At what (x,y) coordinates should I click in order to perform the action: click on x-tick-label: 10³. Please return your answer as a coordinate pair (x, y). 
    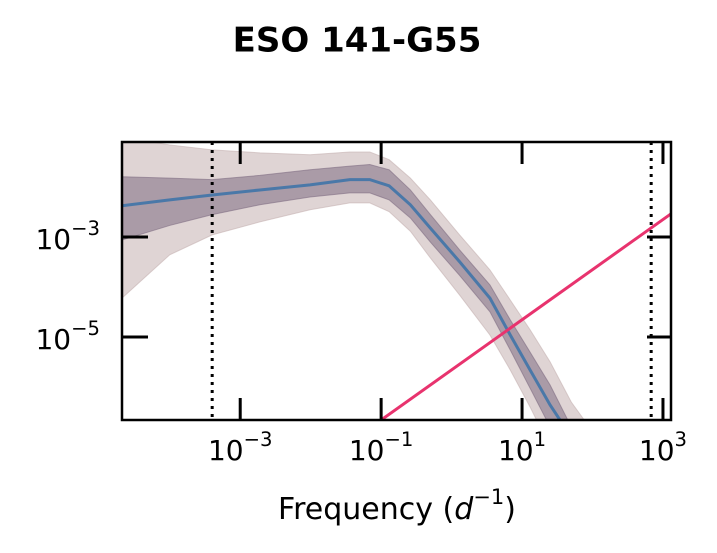
    Looking at the image, I should click on (663, 448).